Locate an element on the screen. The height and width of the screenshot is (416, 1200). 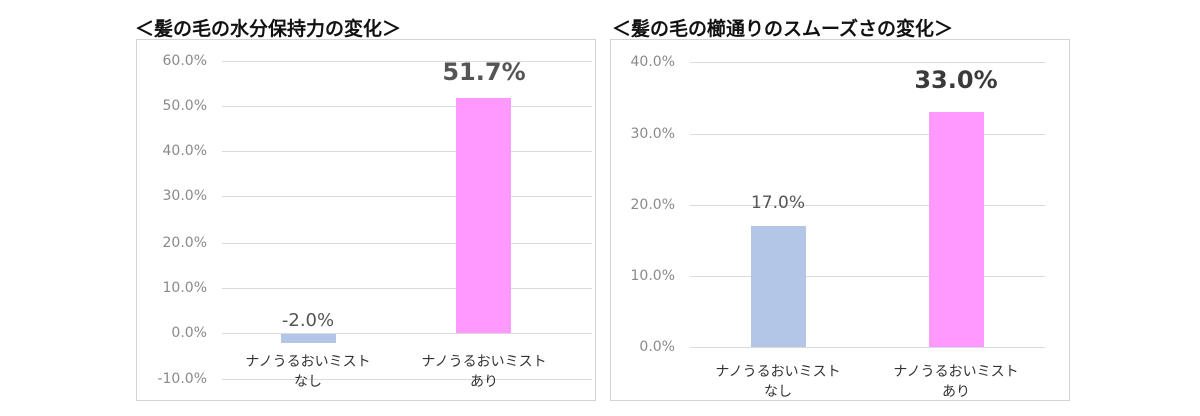
chart-title: ＜髪の毛の水分保持力の変化＞ is located at coordinates (268, 29).